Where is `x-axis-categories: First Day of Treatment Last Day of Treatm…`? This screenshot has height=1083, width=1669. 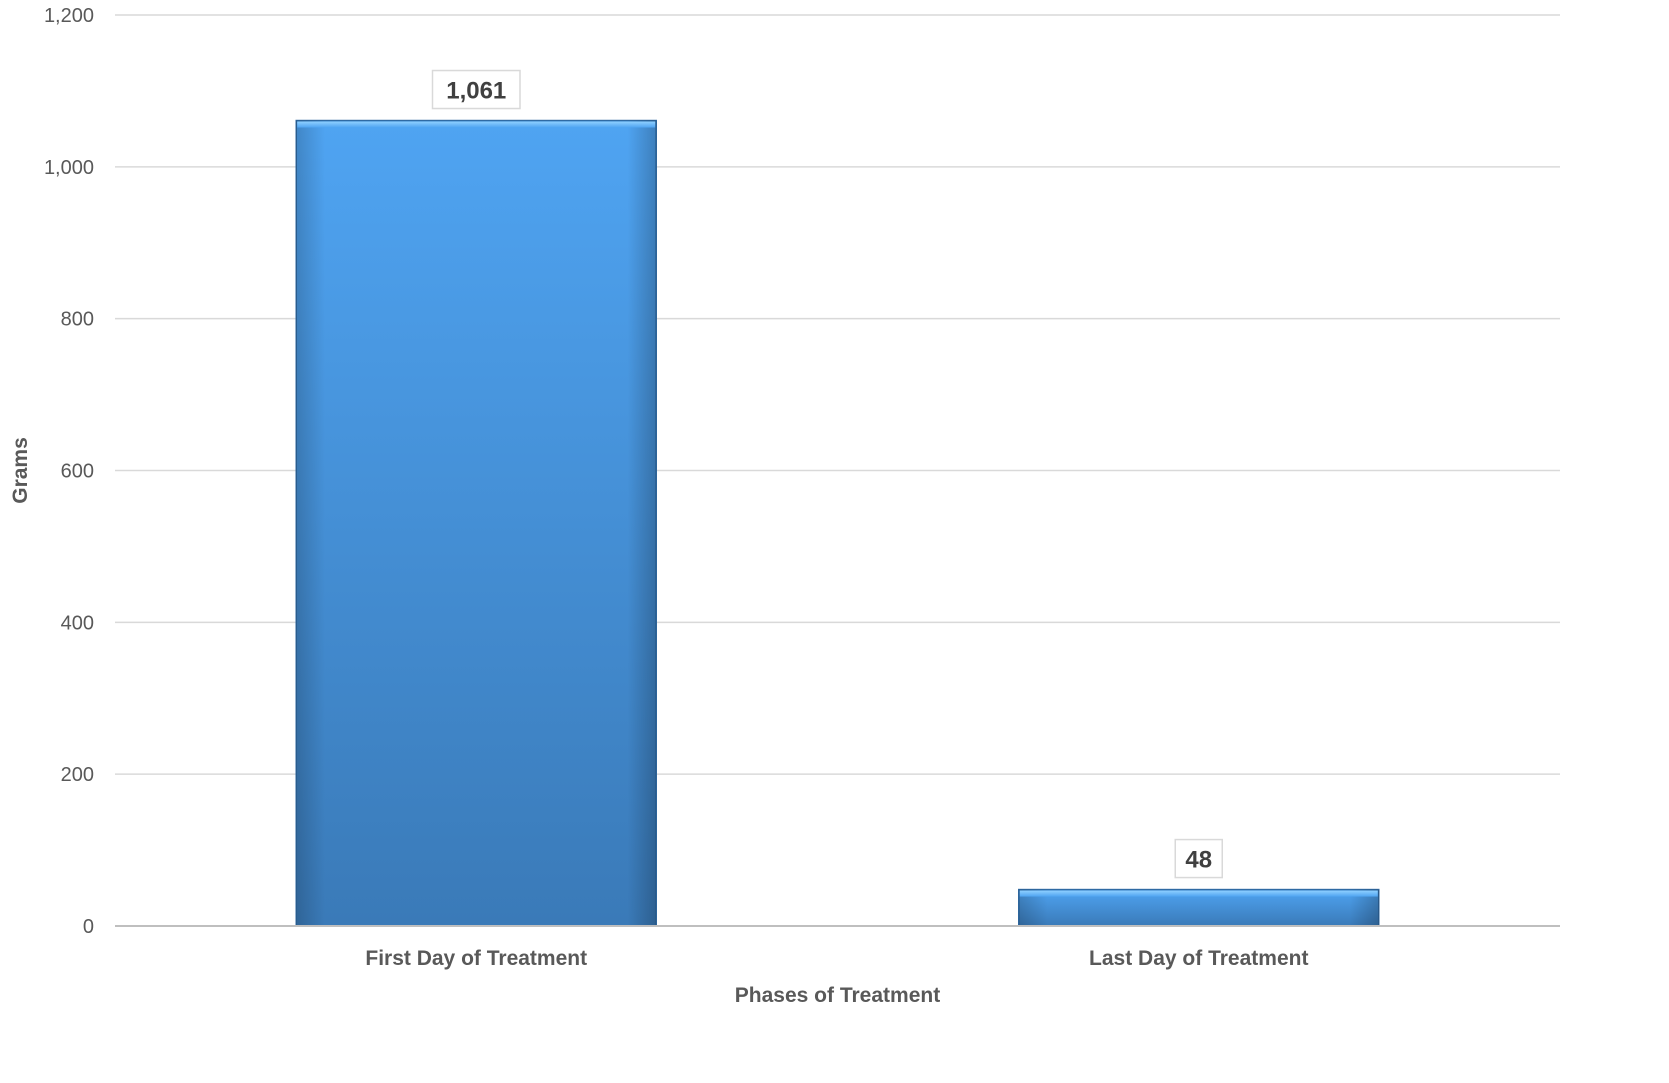 x-axis-categories: First Day of Treatment Last Day of Treatm… is located at coordinates (836, 958).